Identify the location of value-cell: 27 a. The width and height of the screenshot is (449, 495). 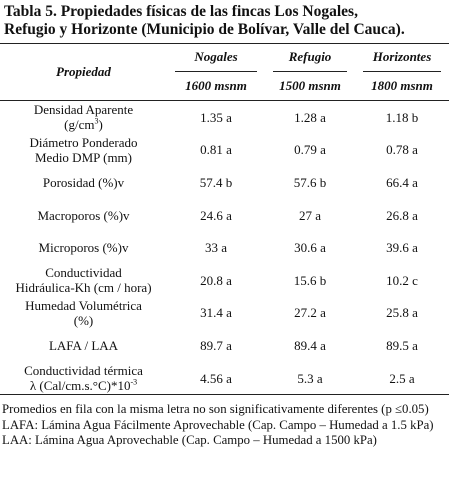
(310, 215).